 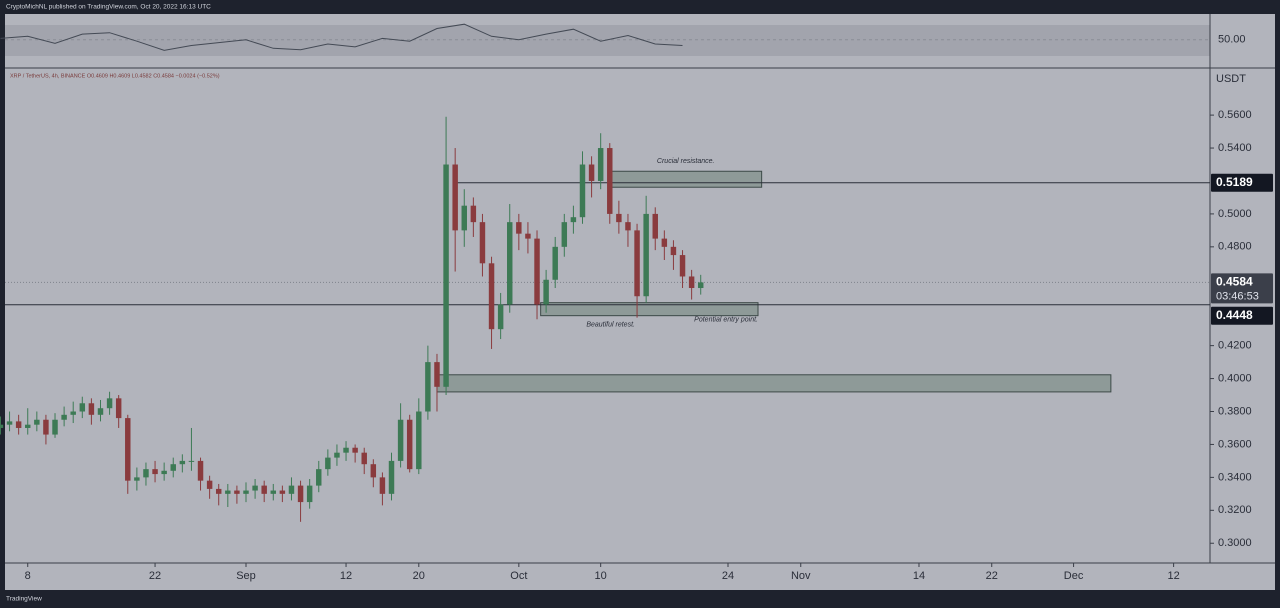 I want to click on price-label: 0.4584, so click(x=1234, y=282).